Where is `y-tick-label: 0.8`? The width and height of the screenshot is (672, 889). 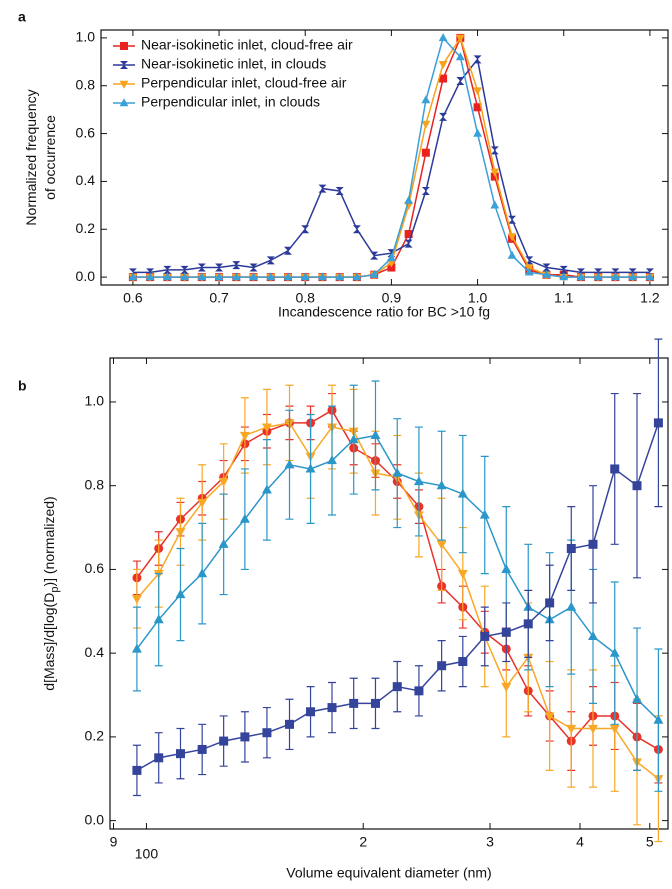
y-tick-label: 0.8 is located at coordinates (86, 84).